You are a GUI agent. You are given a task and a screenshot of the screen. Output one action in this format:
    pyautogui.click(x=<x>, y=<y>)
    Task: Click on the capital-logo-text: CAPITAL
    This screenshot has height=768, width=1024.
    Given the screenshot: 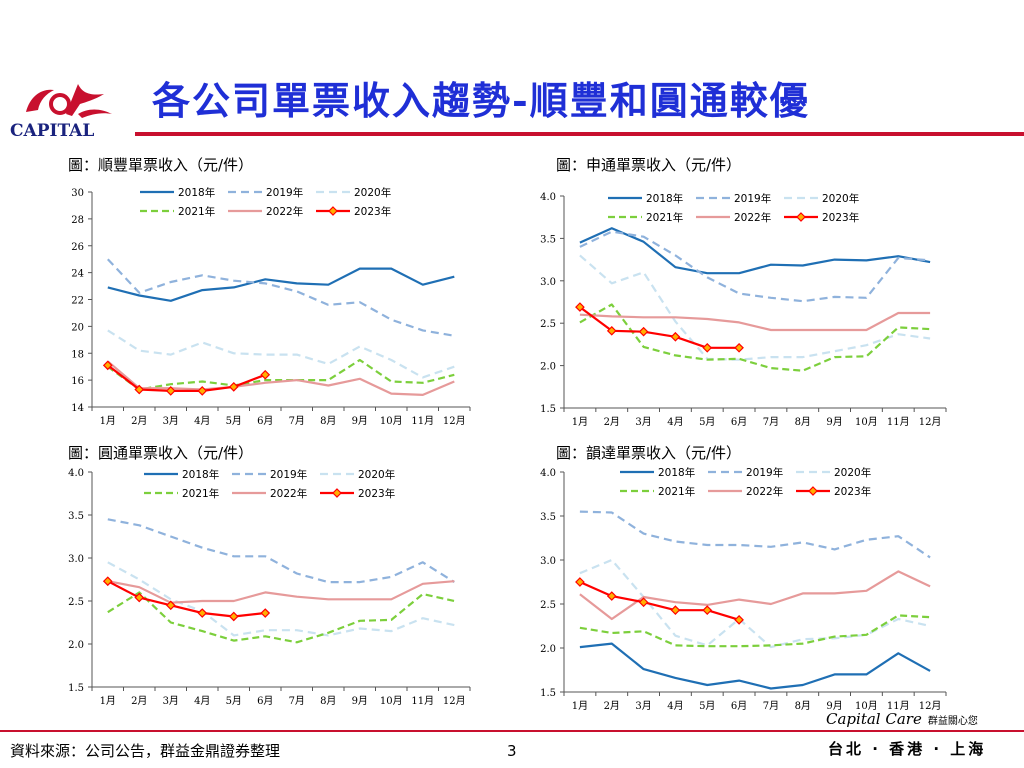 What is the action you would take?
    pyautogui.click(x=52, y=131)
    